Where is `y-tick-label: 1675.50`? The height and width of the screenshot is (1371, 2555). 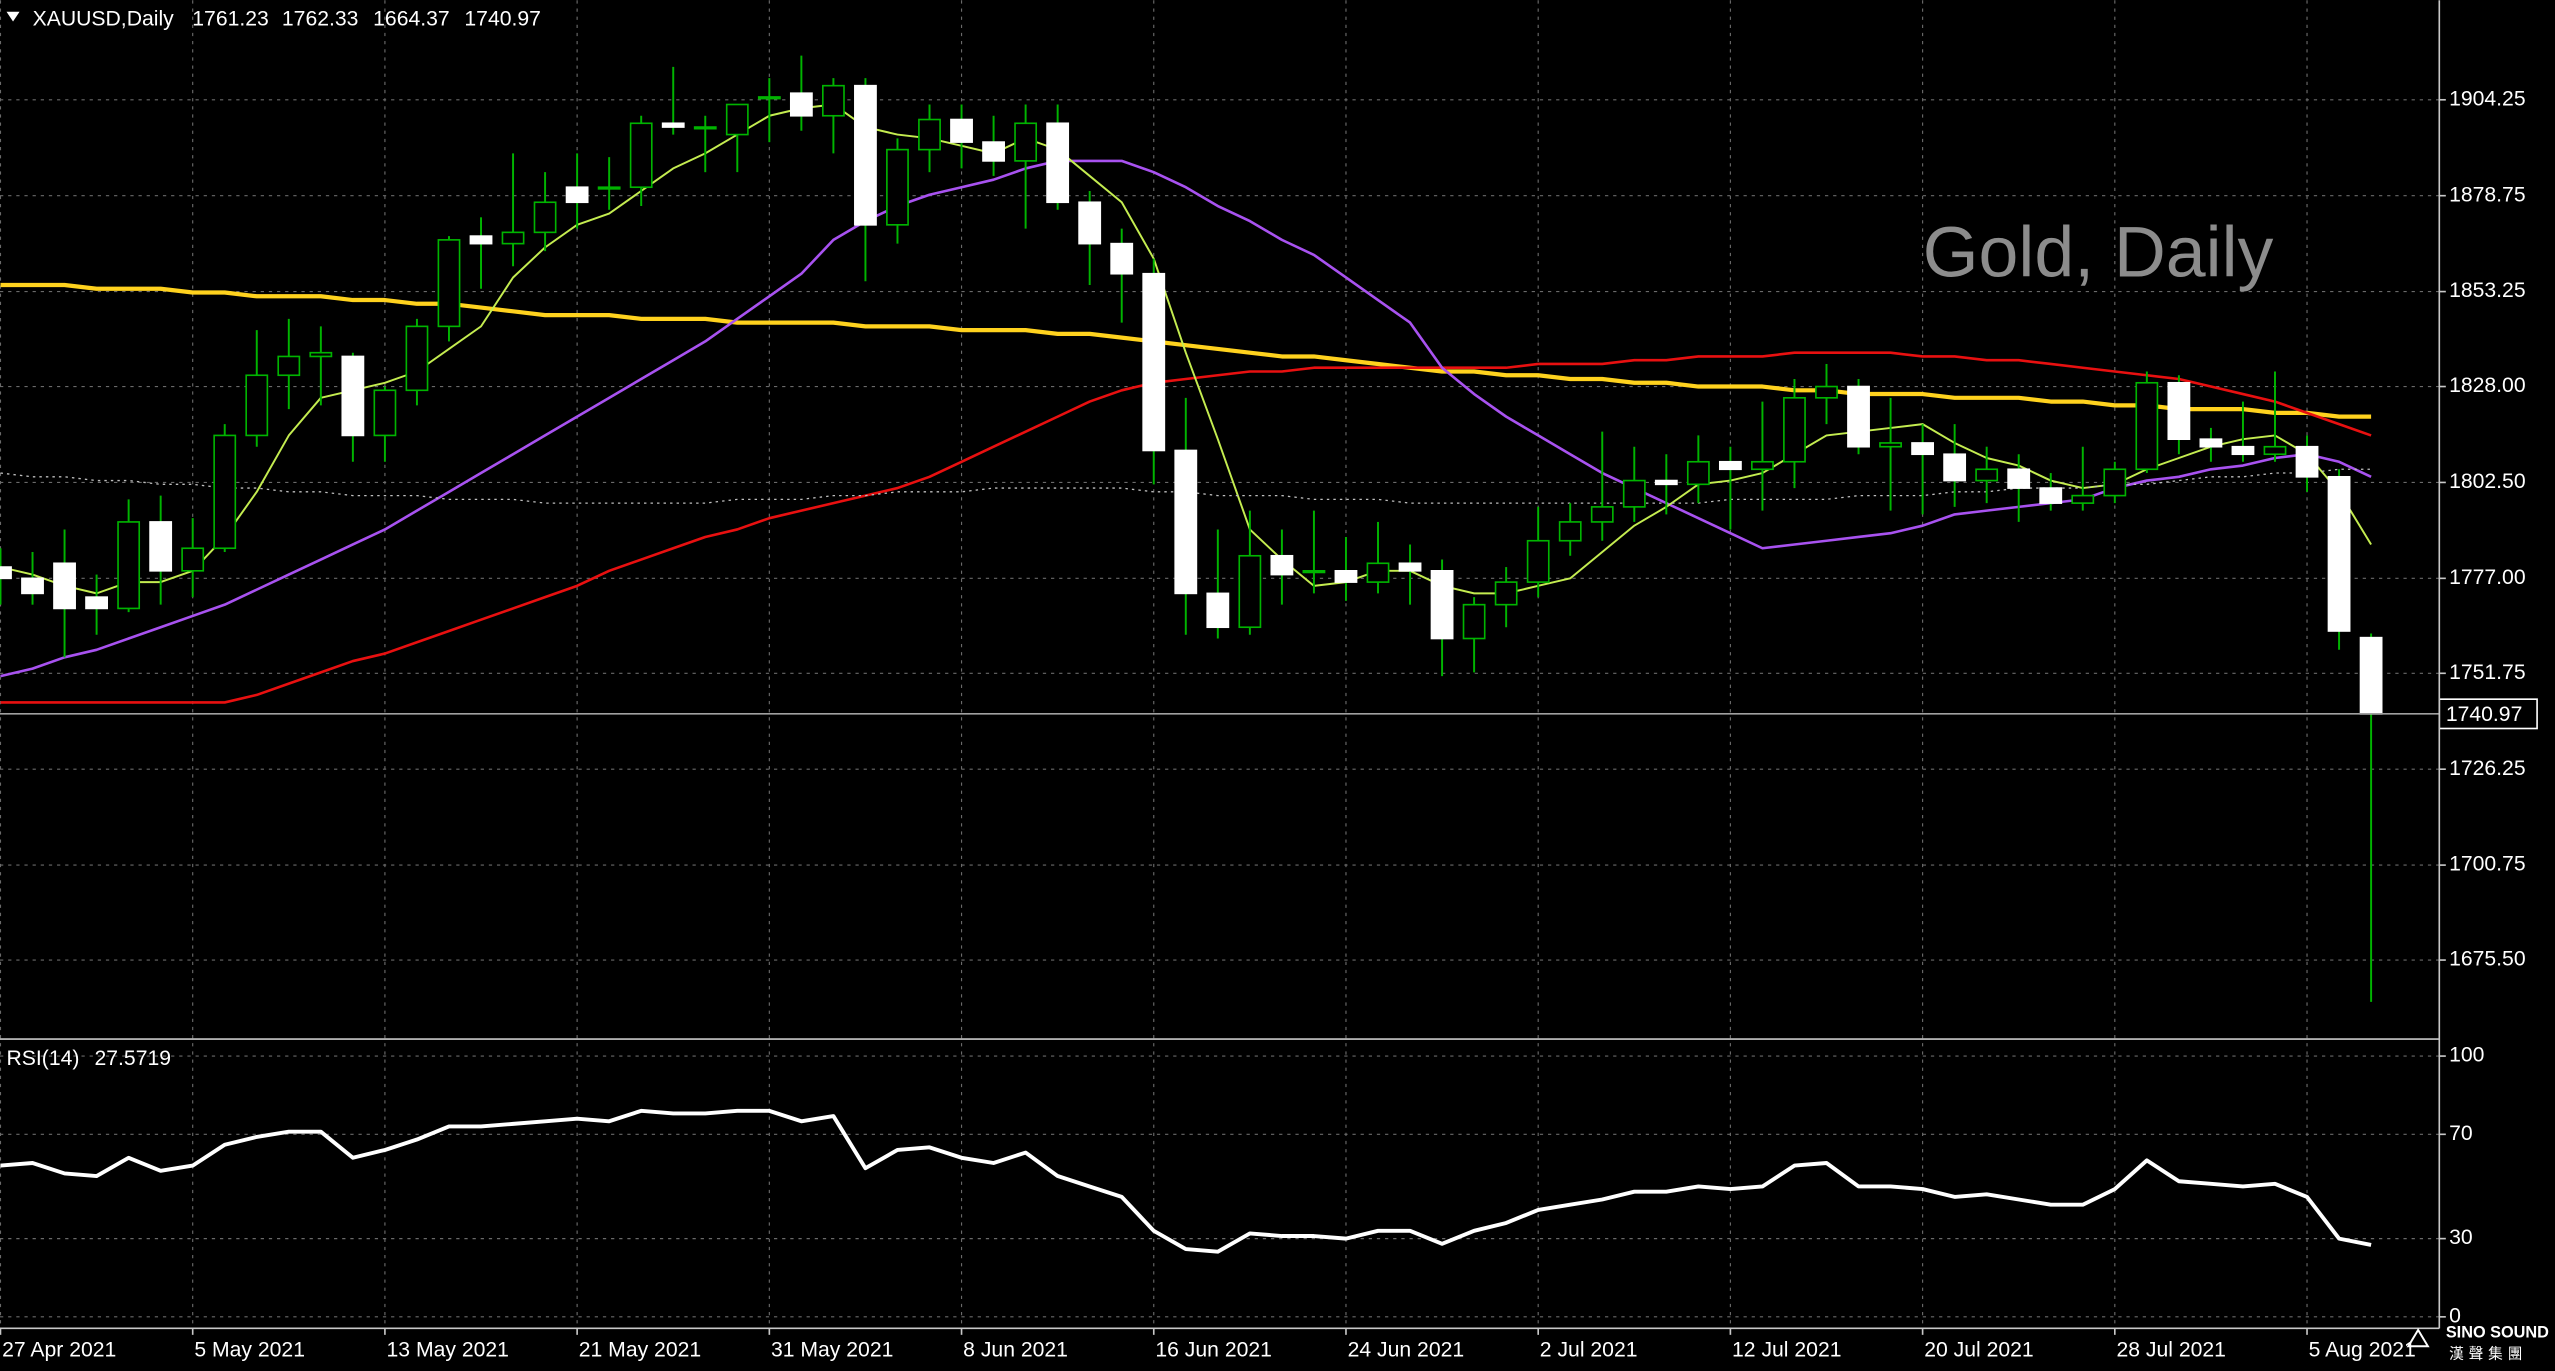 y-tick-label: 1675.50 is located at coordinates (2487, 959).